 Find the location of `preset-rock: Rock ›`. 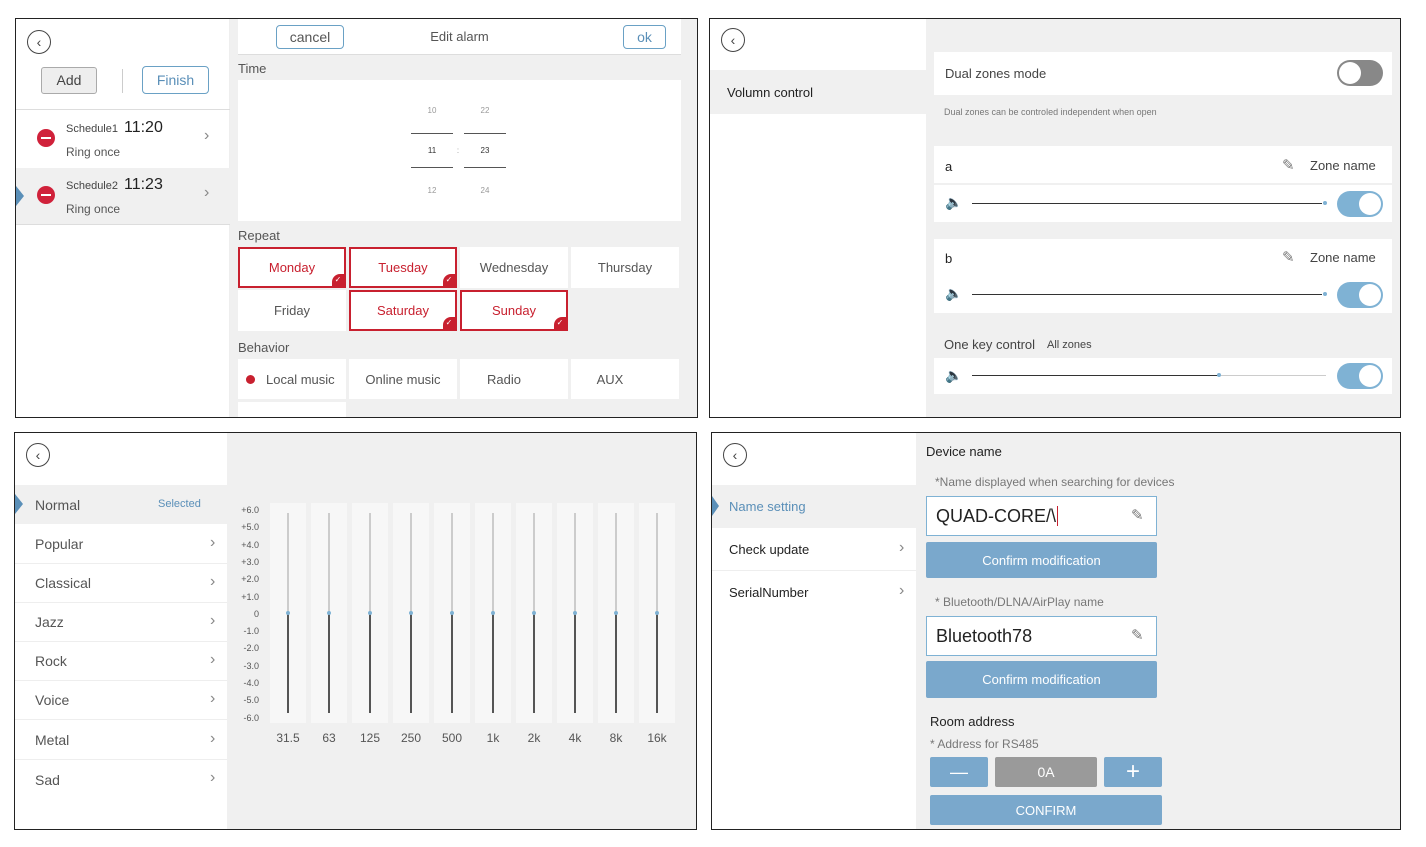

preset-rock: Rock › is located at coordinates (121, 661).